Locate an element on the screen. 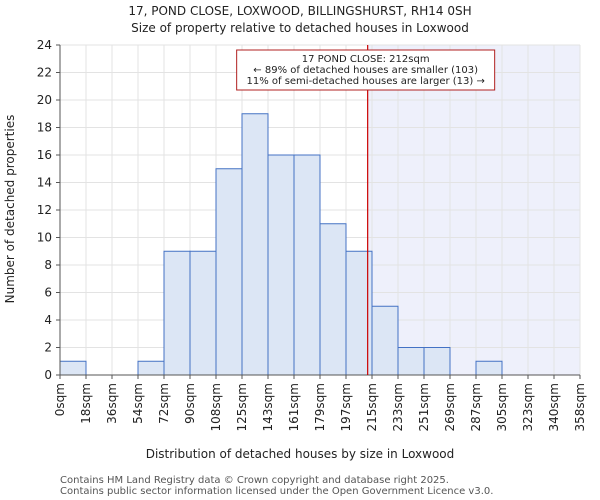 This screenshot has width=600, height=500. x-tick-label: 197sqm is located at coordinates (346, 407).